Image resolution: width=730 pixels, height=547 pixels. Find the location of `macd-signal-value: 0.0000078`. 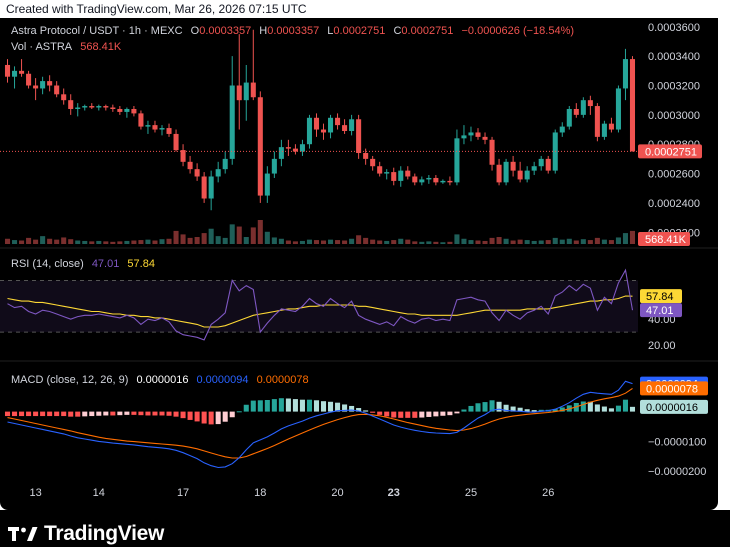

macd-signal-value: 0.0000078 is located at coordinates (282, 380).